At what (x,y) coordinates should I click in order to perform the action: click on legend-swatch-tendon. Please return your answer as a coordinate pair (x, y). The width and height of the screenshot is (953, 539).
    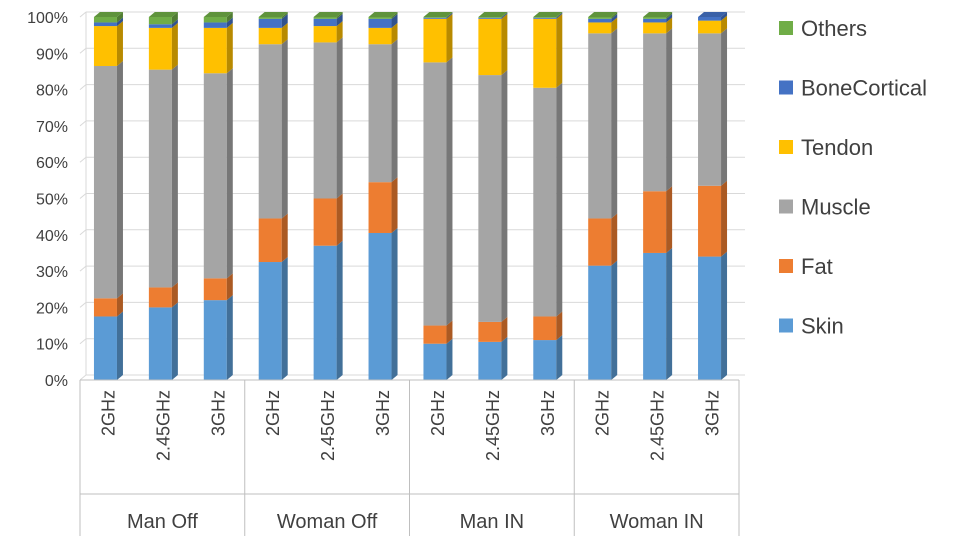
    Looking at the image, I should click on (786, 147).